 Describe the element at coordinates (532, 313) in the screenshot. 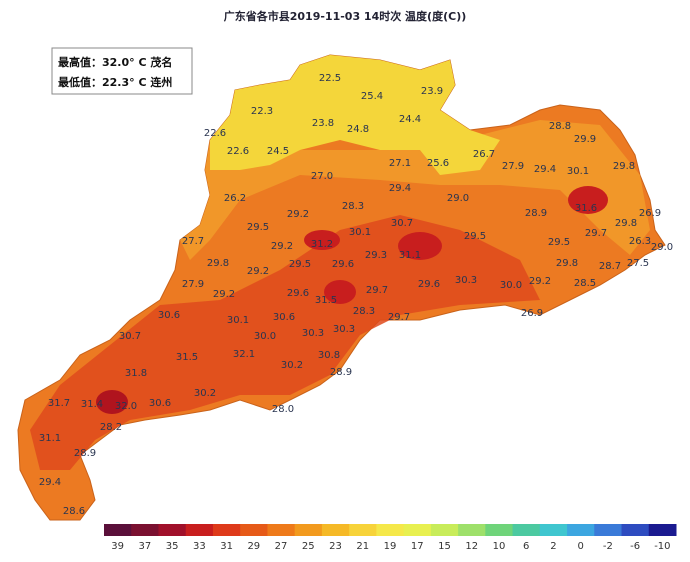

I see `station-value: 26.9` at that location.